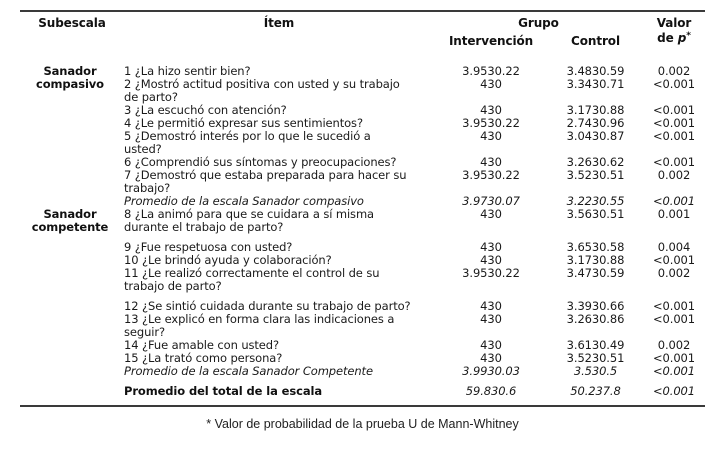  What do you see at coordinates (595, 201) in the screenshot?
I see `control-cell: 3.2230.55` at bounding box center [595, 201].